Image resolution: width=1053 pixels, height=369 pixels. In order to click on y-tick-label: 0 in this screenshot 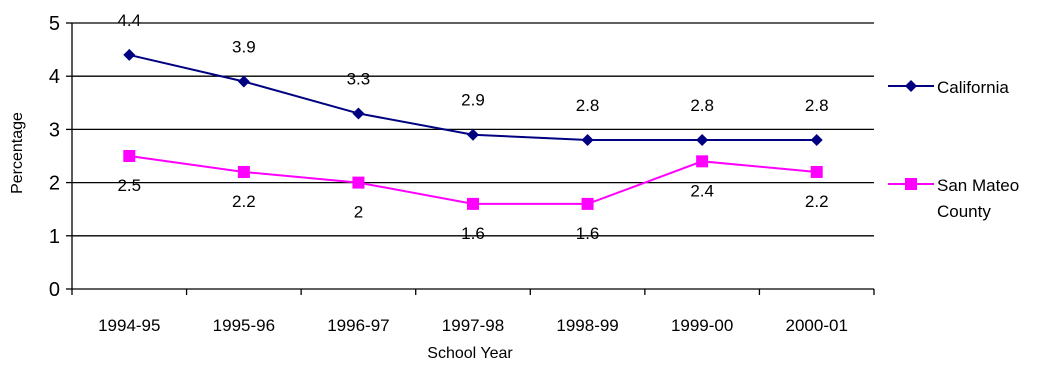, I will do `click(54, 290)`.